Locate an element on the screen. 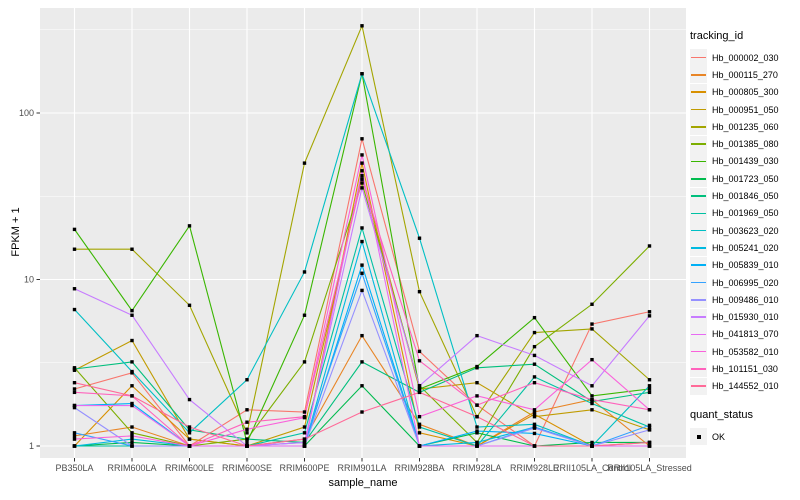 The image size is (800, 500). legend-entry-label: Hb_053582_010 is located at coordinates (745, 351).